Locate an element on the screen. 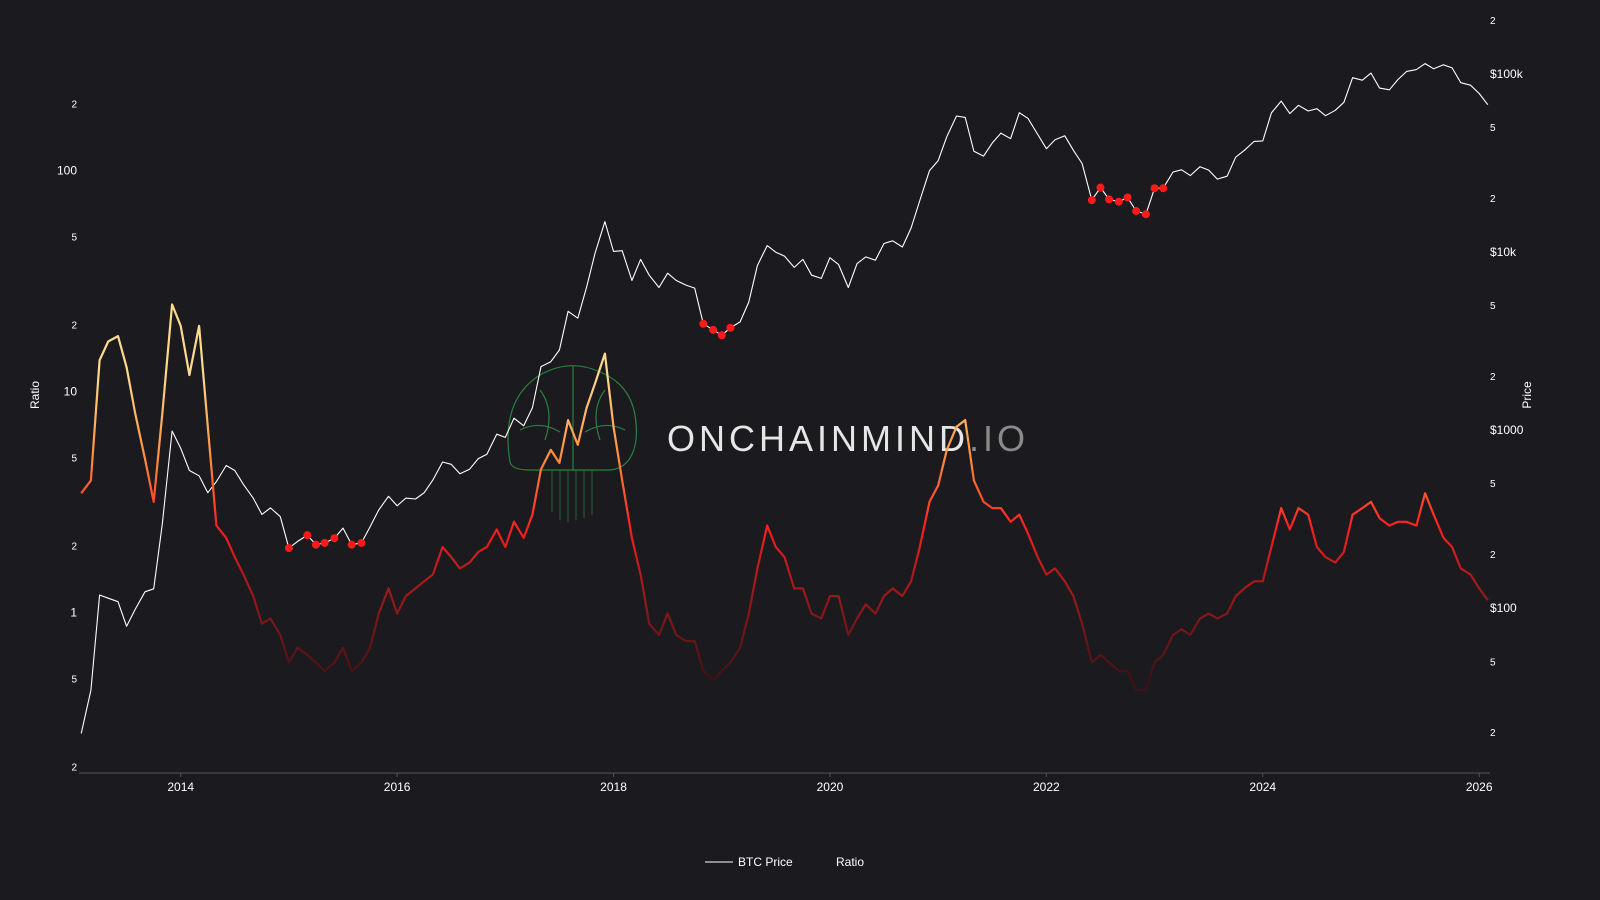 The image size is (1600, 900). y-axis-title: Ratio is located at coordinates (35, 395).